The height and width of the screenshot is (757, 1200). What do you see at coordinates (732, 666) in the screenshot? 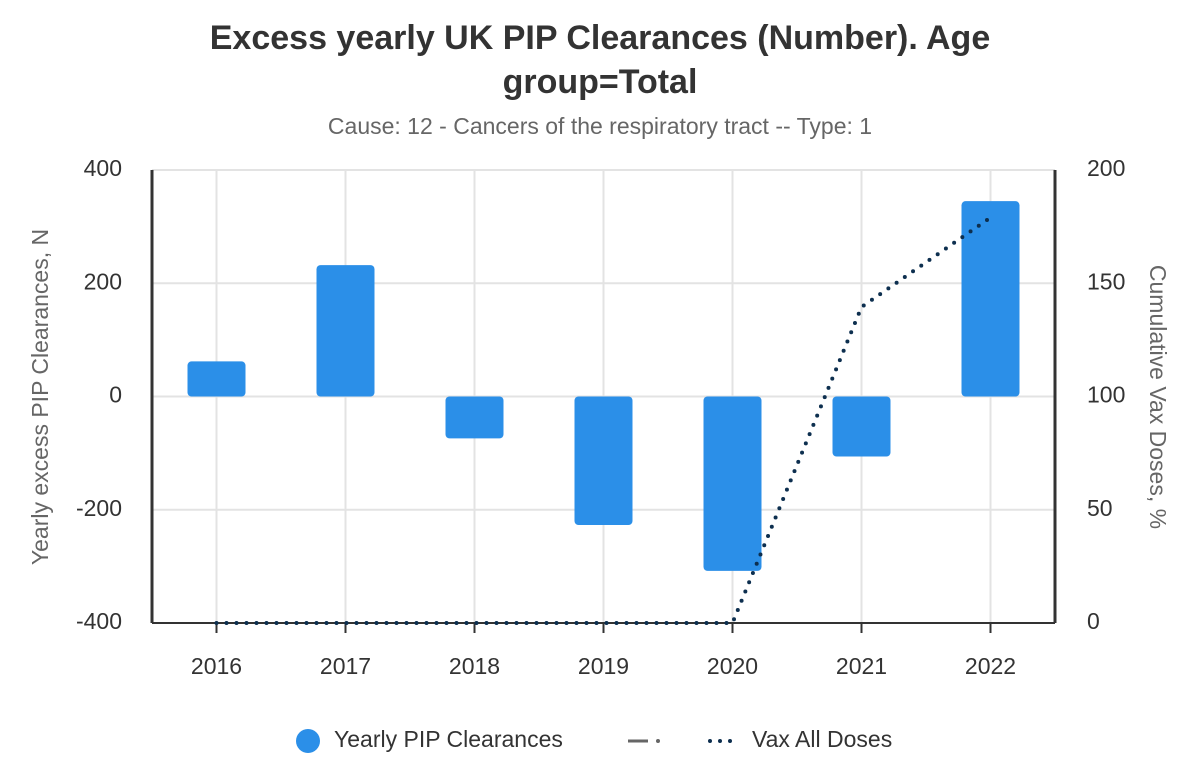
I see `x-tick-label: 2020` at bounding box center [732, 666].